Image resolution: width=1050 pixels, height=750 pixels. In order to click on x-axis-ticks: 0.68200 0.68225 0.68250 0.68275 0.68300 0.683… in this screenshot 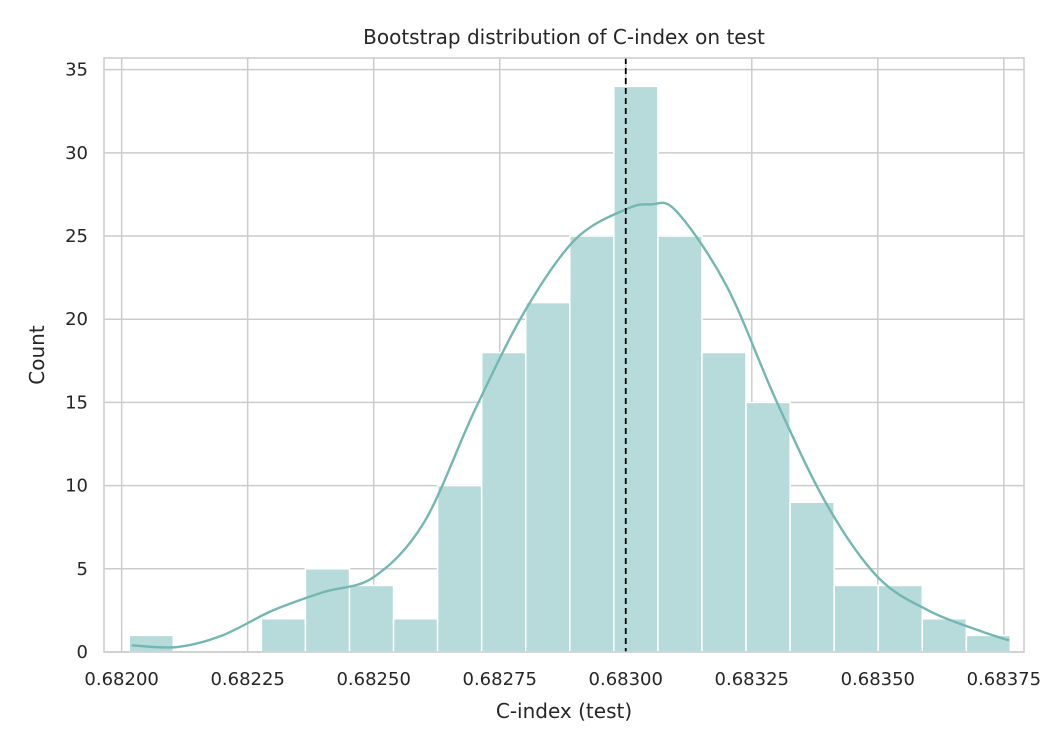, I will do `click(562, 679)`.